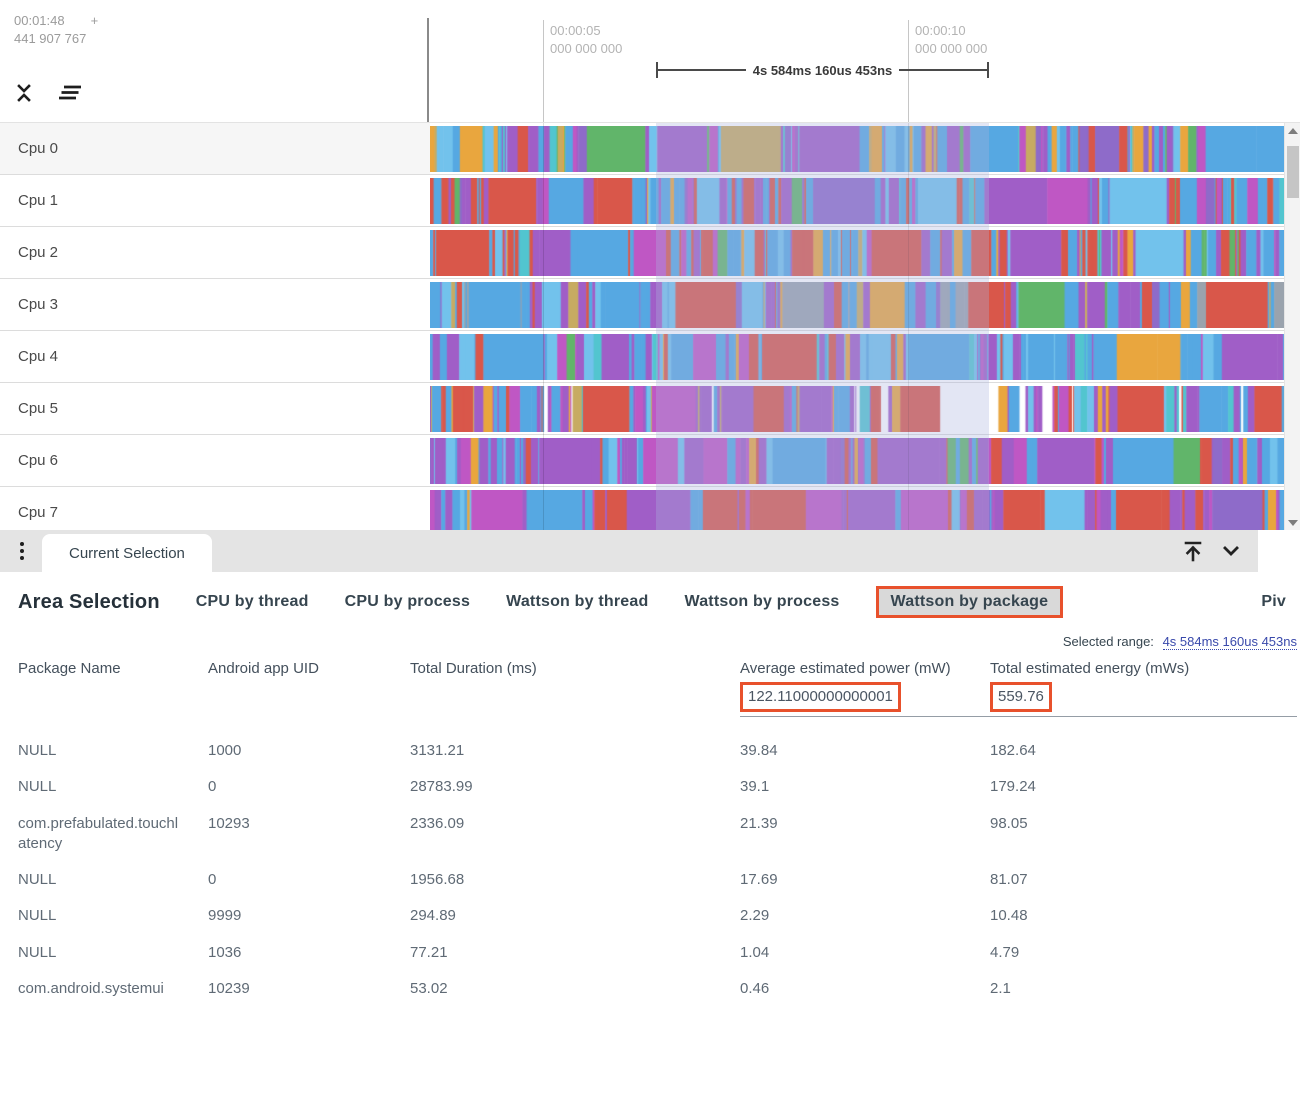  I want to click on track-row-cpu1: Cpu 1, so click(650, 201).